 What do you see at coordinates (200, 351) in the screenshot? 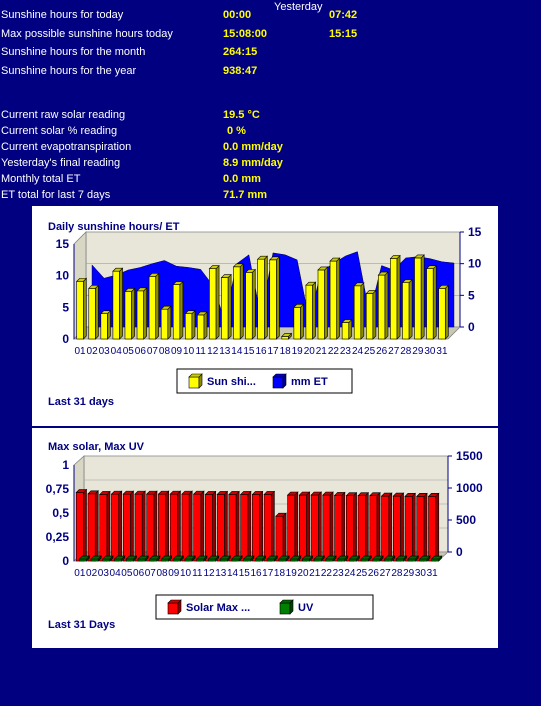
I see `x-tick-label: 11` at bounding box center [200, 351].